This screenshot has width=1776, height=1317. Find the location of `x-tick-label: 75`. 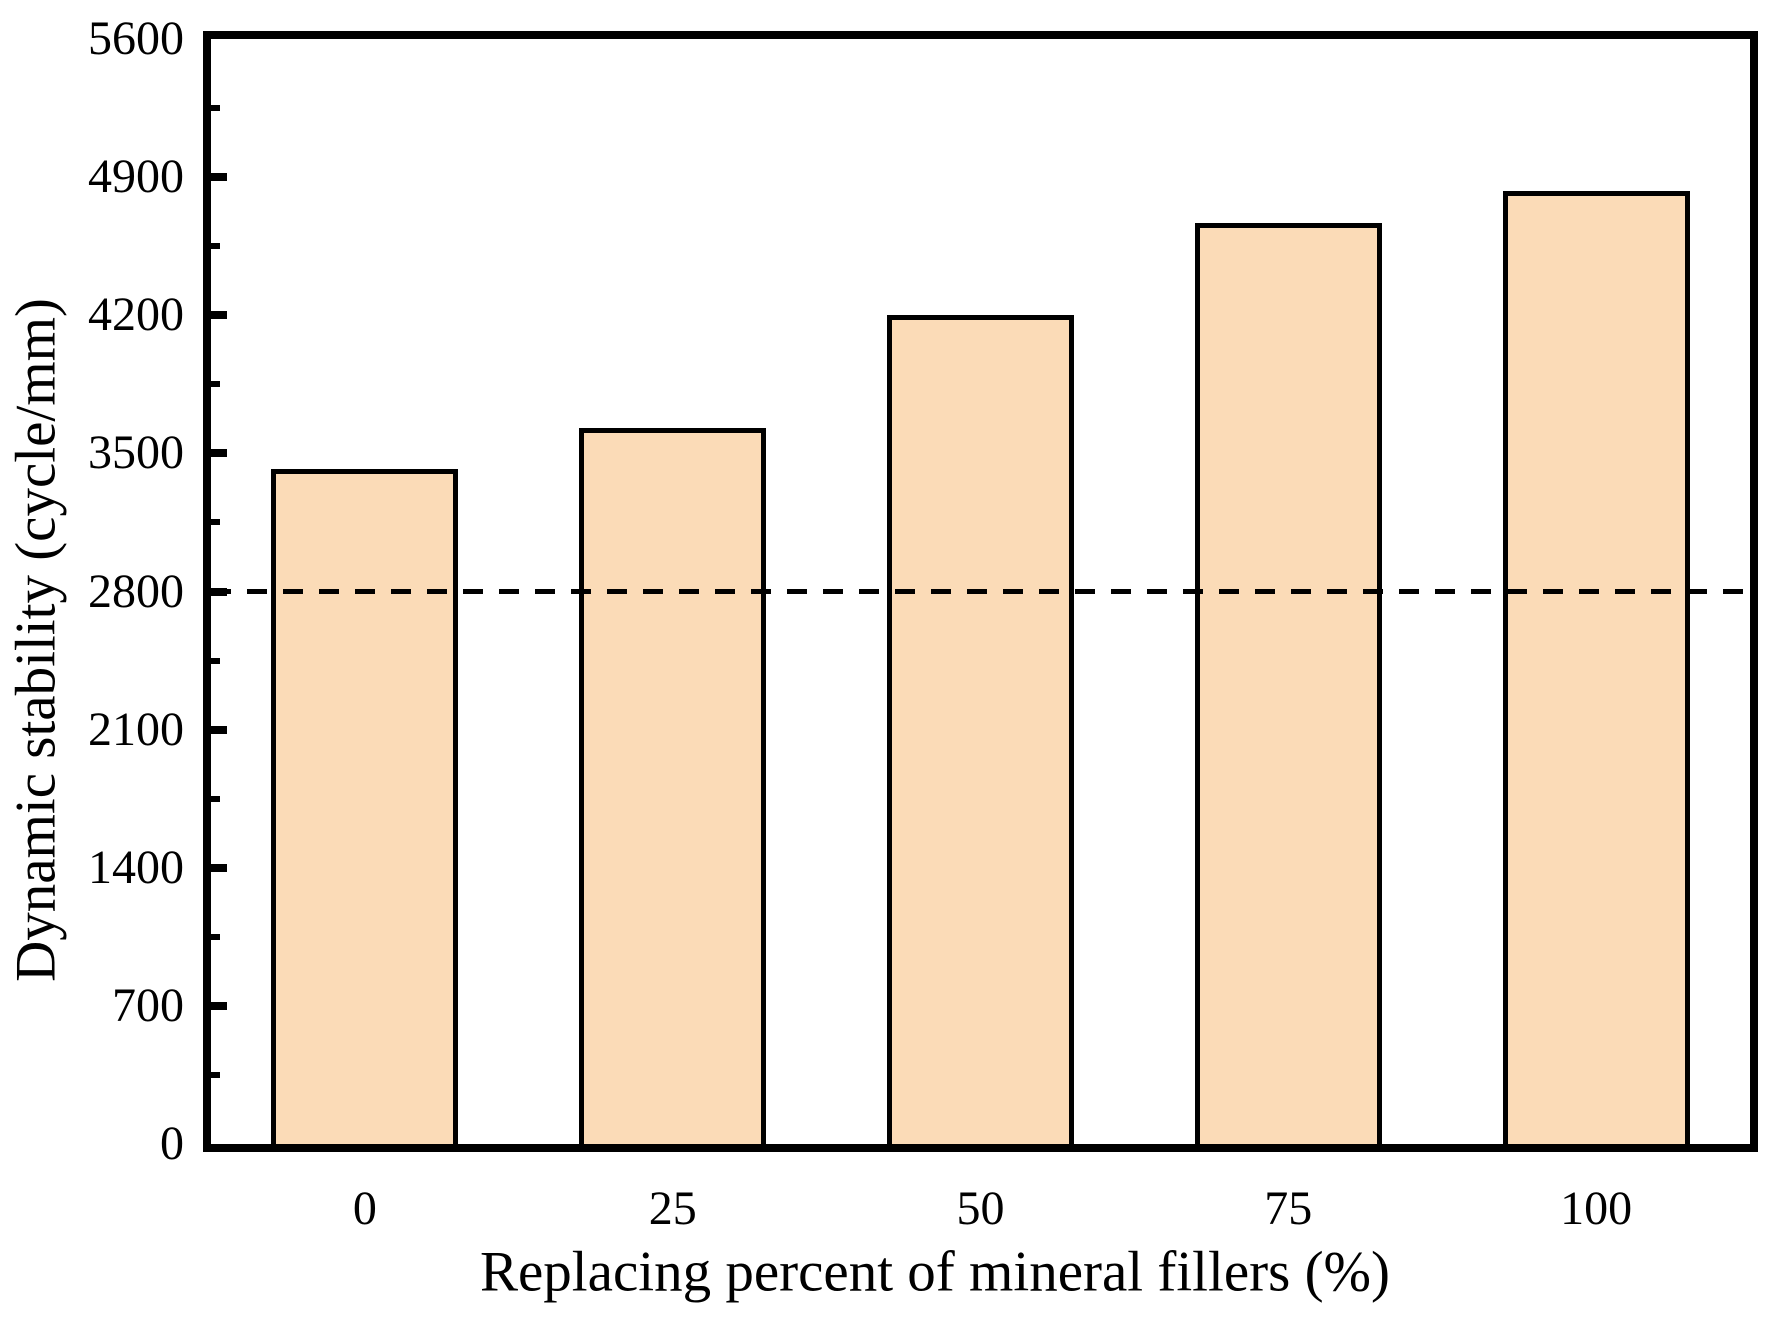

x-tick-label: 75 is located at coordinates (1288, 1208).